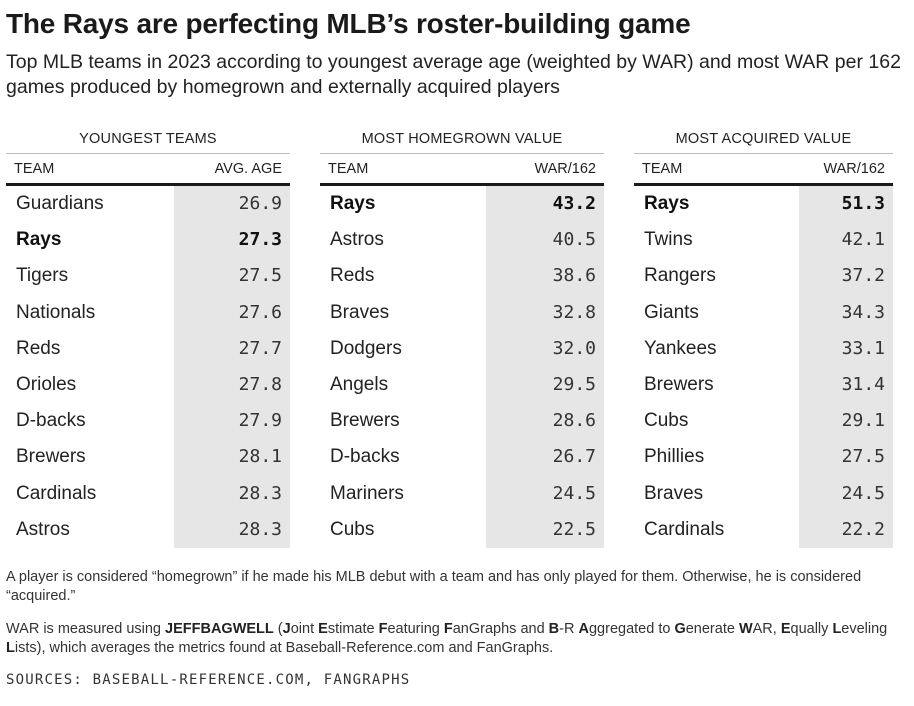  Describe the element at coordinates (60, 203) in the screenshot. I see `team-name: Guardians` at that location.